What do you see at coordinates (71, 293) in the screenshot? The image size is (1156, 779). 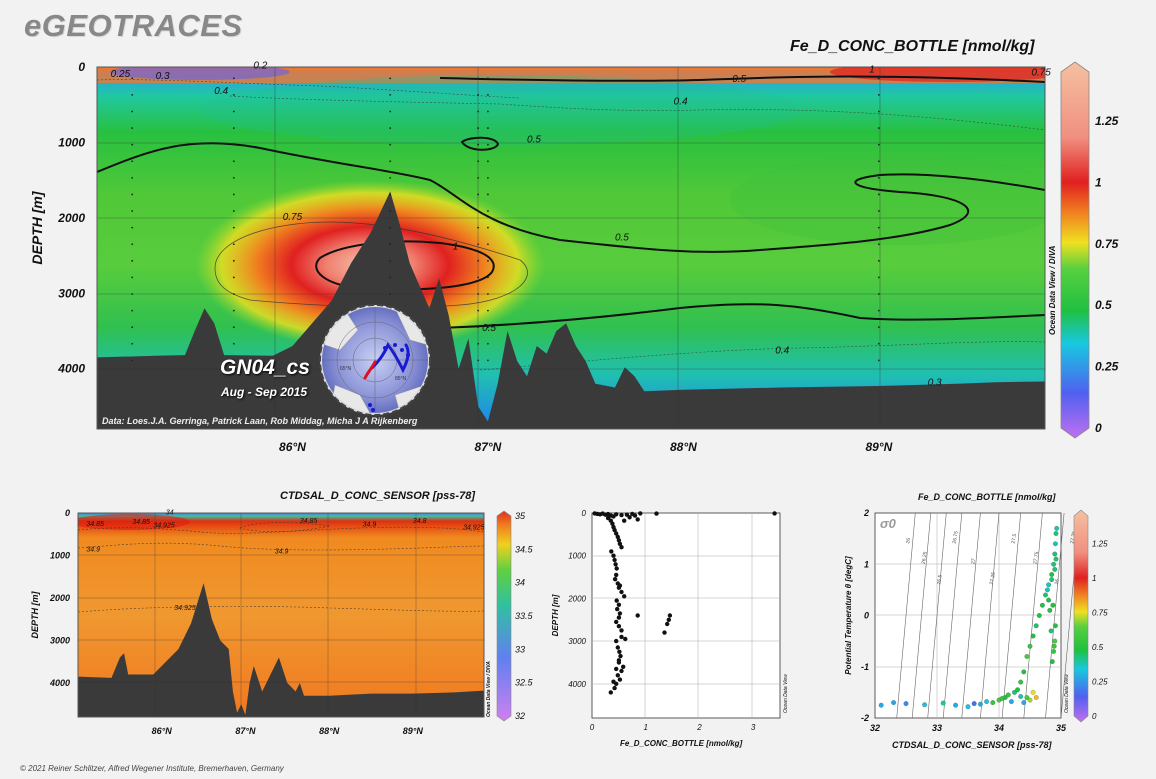 I see `y-tick-label: 3000` at bounding box center [71, 293].